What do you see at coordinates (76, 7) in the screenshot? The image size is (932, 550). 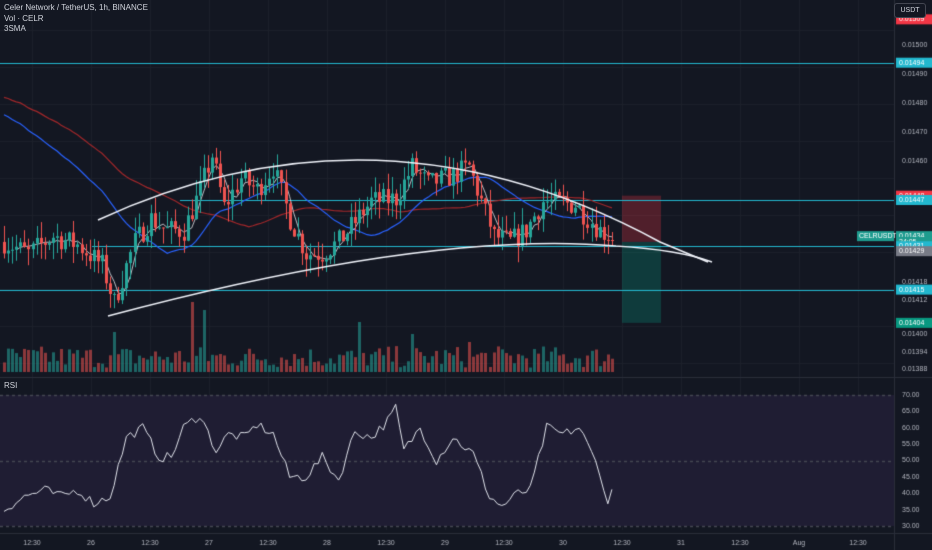 I see `symbol-title: Celer Network / TetherUS, 1h, BINANCE` at bounding box center [76, 7].